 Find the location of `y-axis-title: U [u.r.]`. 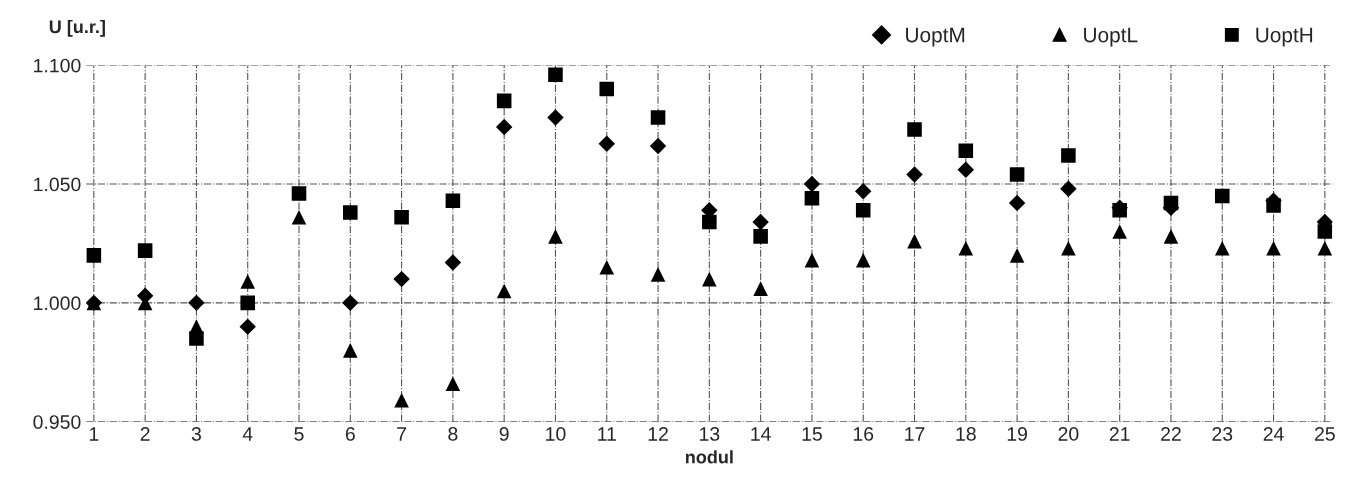

y-axis-title: U [u.r.] is located at coordinates (77, 28).